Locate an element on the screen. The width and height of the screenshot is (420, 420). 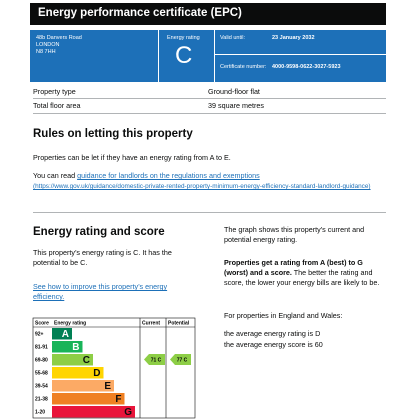
section-rule is located at coordinates (209, 212).